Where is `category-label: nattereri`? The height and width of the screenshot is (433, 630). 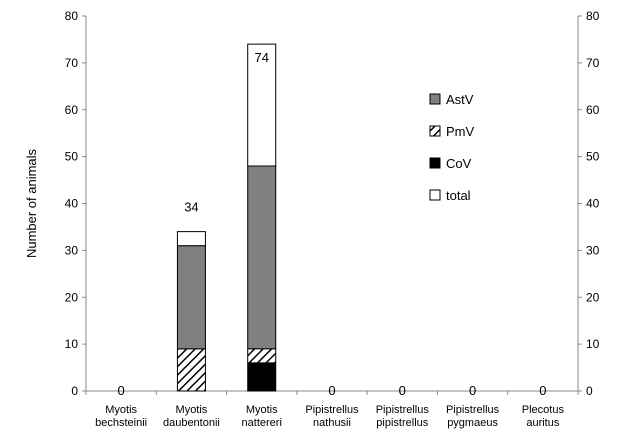
category-label: nattereri is located at coordinates (262, 423).